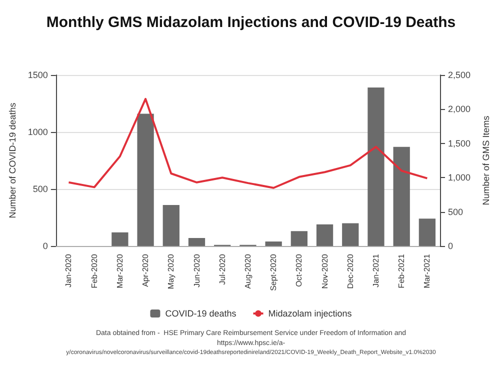  I want to click on x-tick-label: Jul-2020, so click(222, 269).